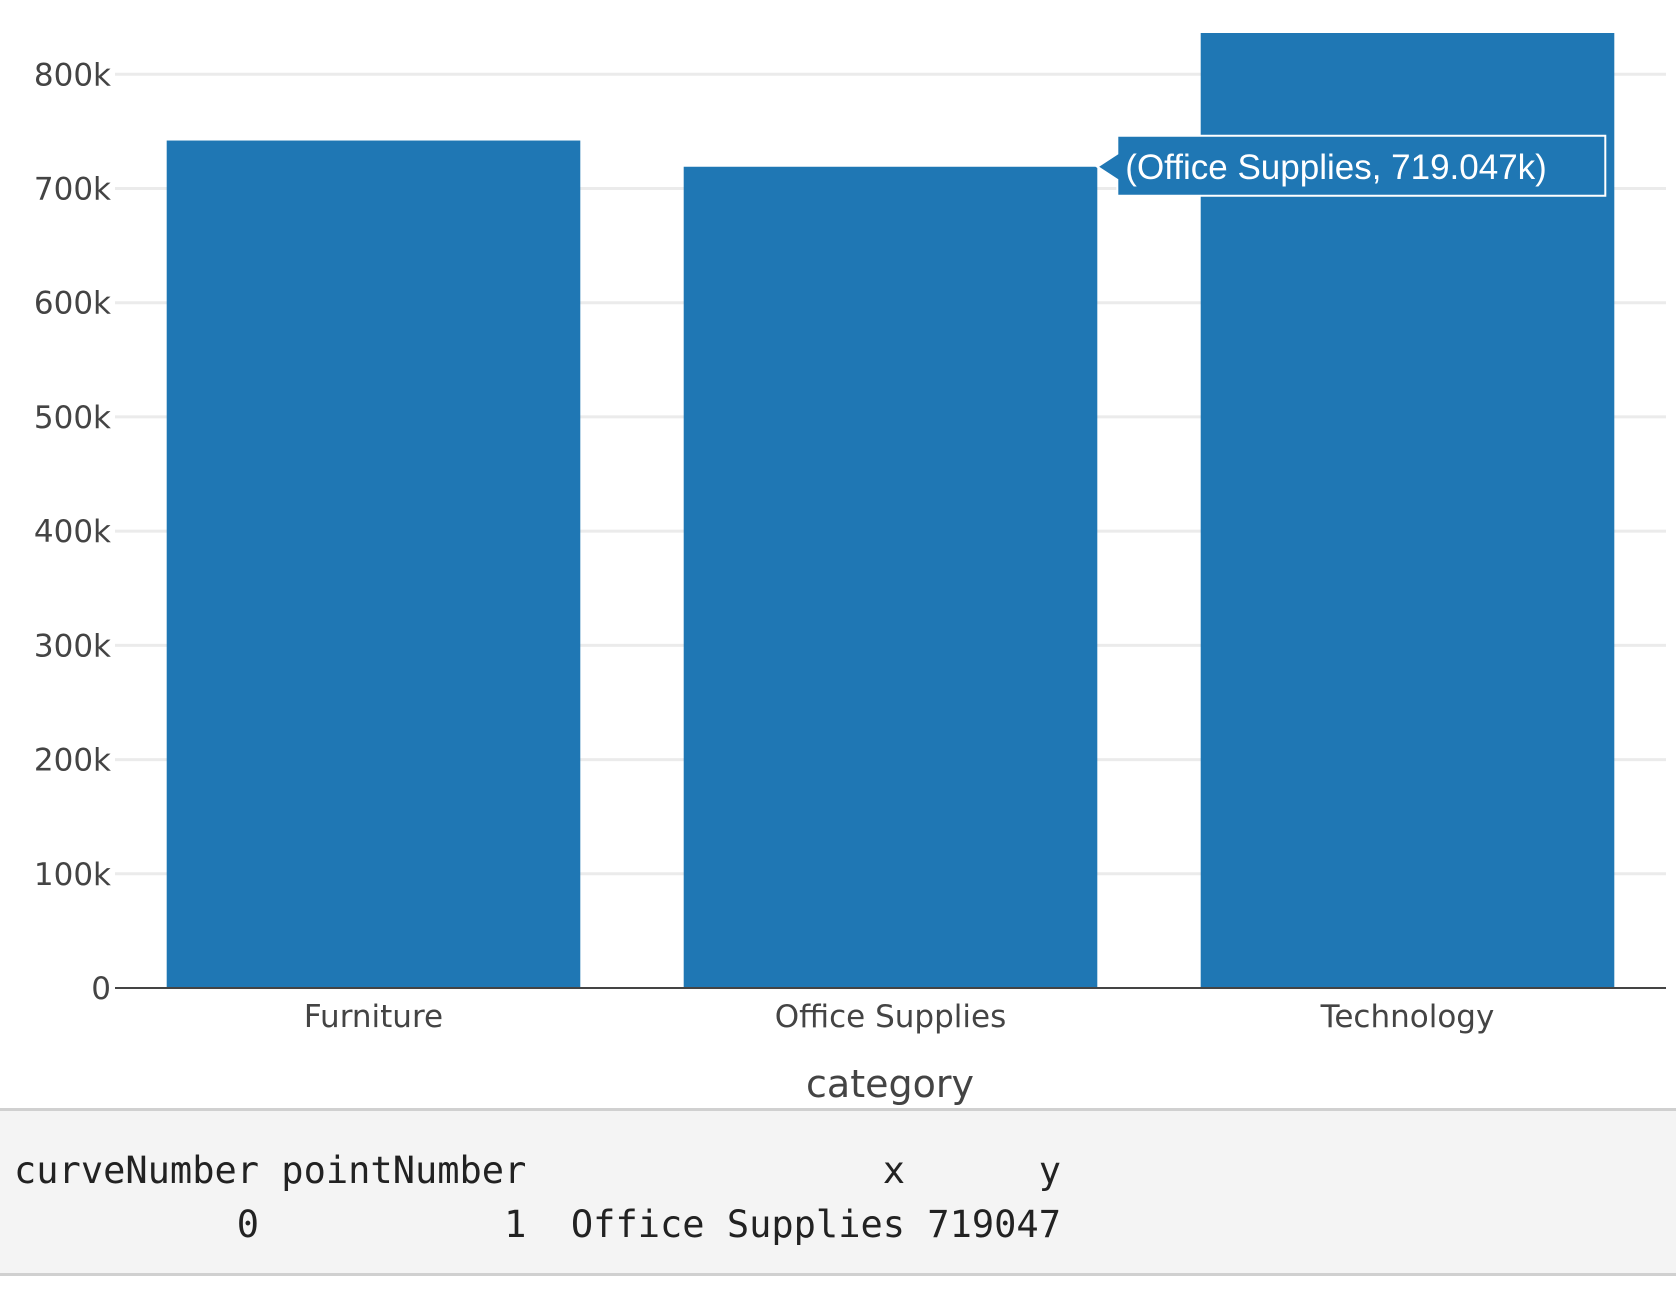 This screenshot has width=1676, height=1300. I want to click on y-tick-label: 600k, so click(72, 304).